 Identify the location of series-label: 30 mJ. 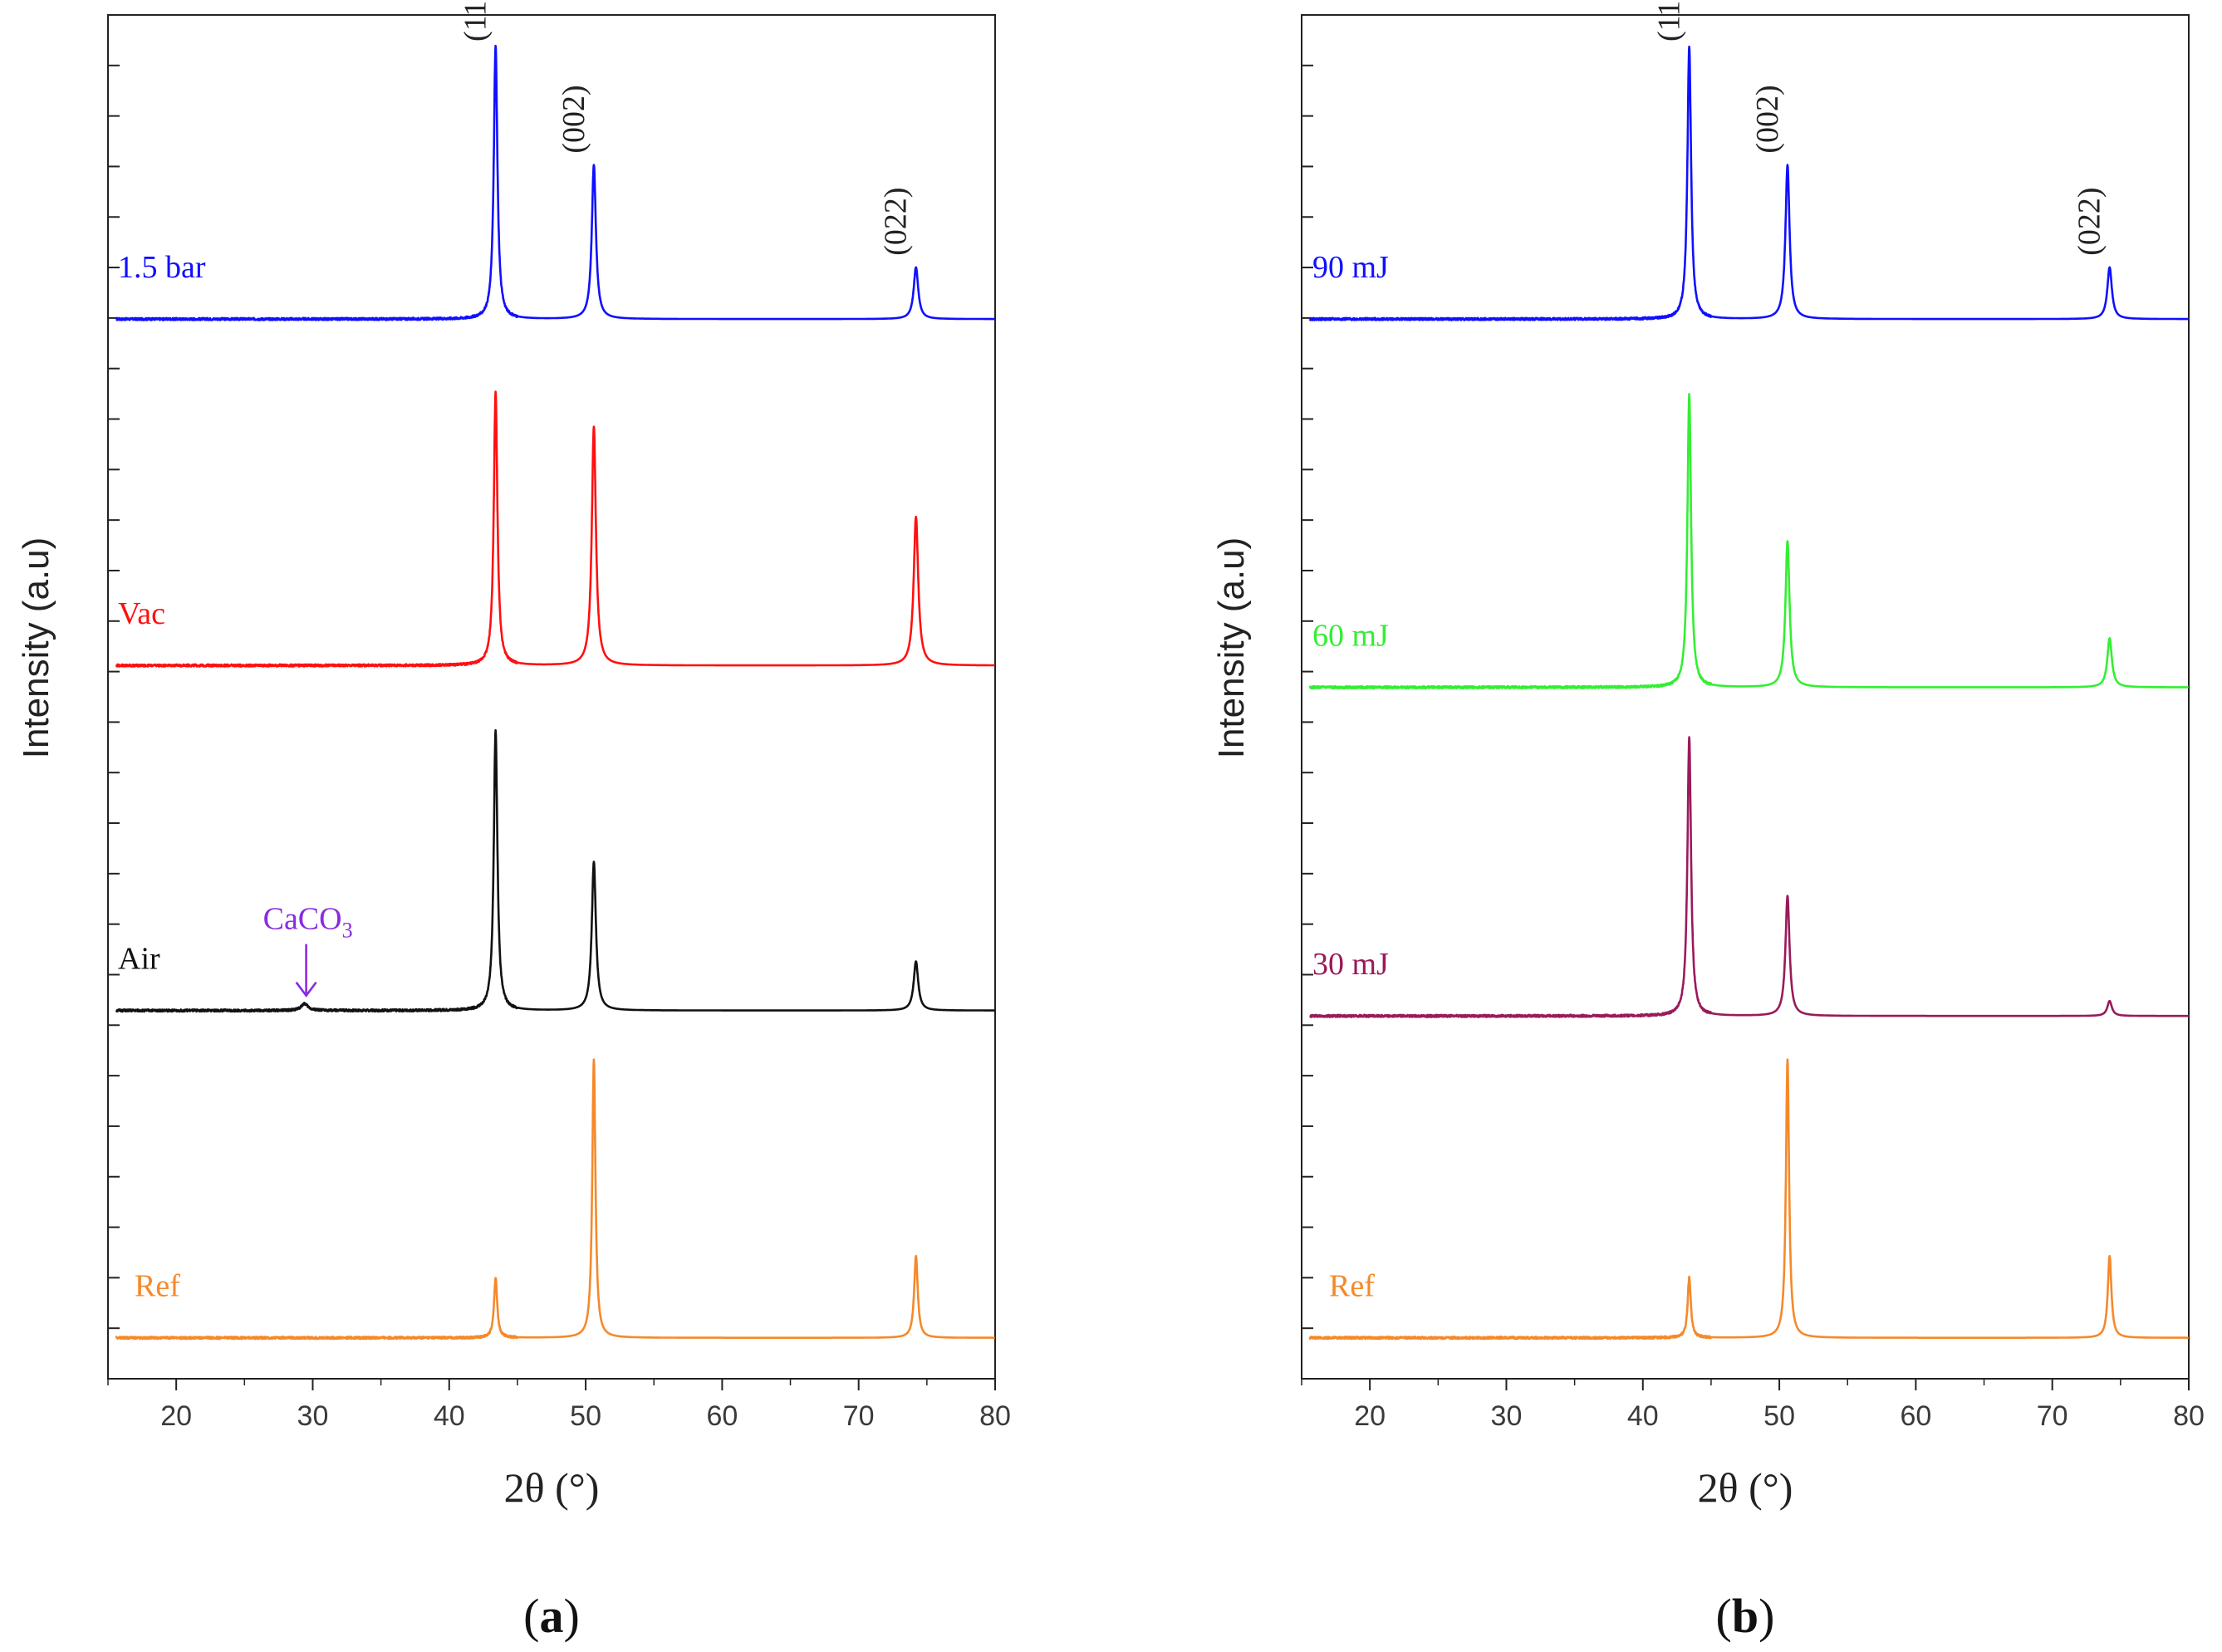
(1351, 964).